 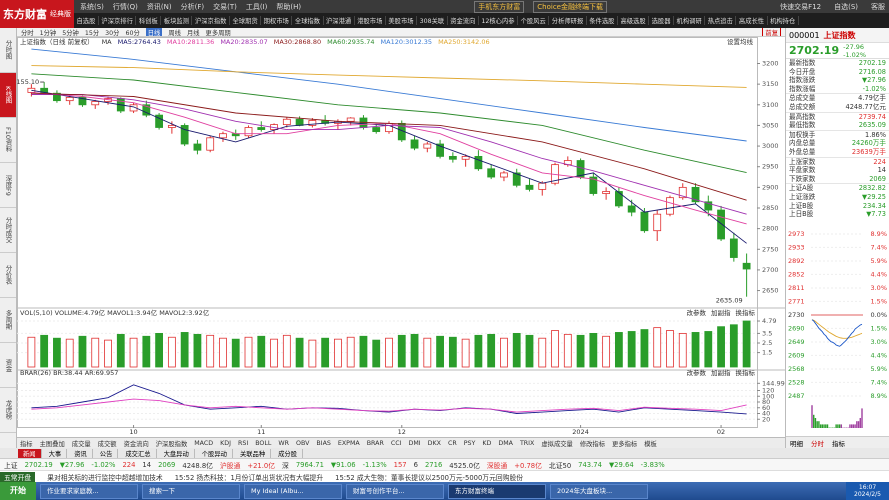 I want to click on ticker-item: 果对相关标的进行监控中超越增加技术, so click(x=105, y=477).